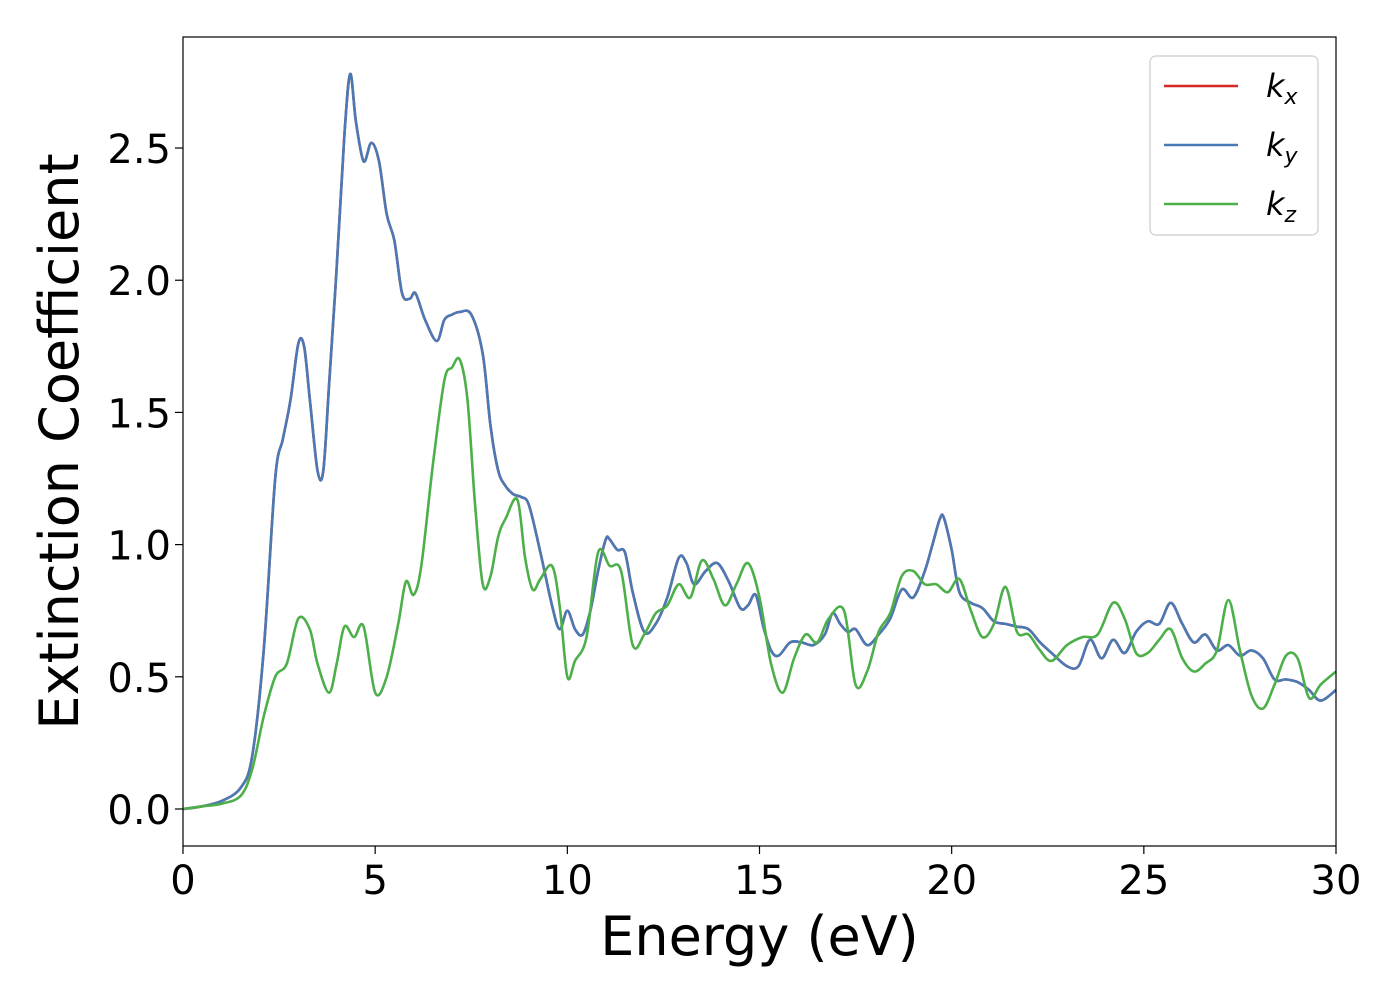 The width and height of the screenshot is (1400, 1000). Describe the element at coordinates (139, 282) in the screenshot. I see `y-tick-label: 2.0` at that location.